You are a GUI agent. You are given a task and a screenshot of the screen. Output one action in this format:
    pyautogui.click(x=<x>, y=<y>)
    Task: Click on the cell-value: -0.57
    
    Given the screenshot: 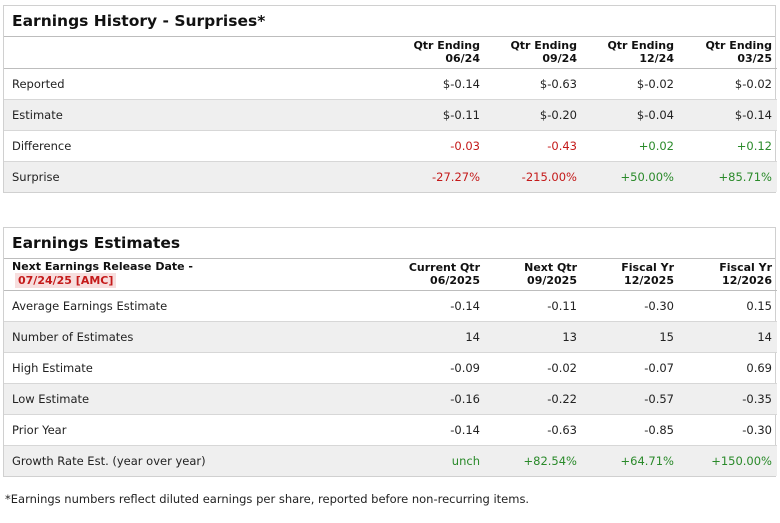 What is the action you would take?
    pyautogui.click(x=630, y=399)
    